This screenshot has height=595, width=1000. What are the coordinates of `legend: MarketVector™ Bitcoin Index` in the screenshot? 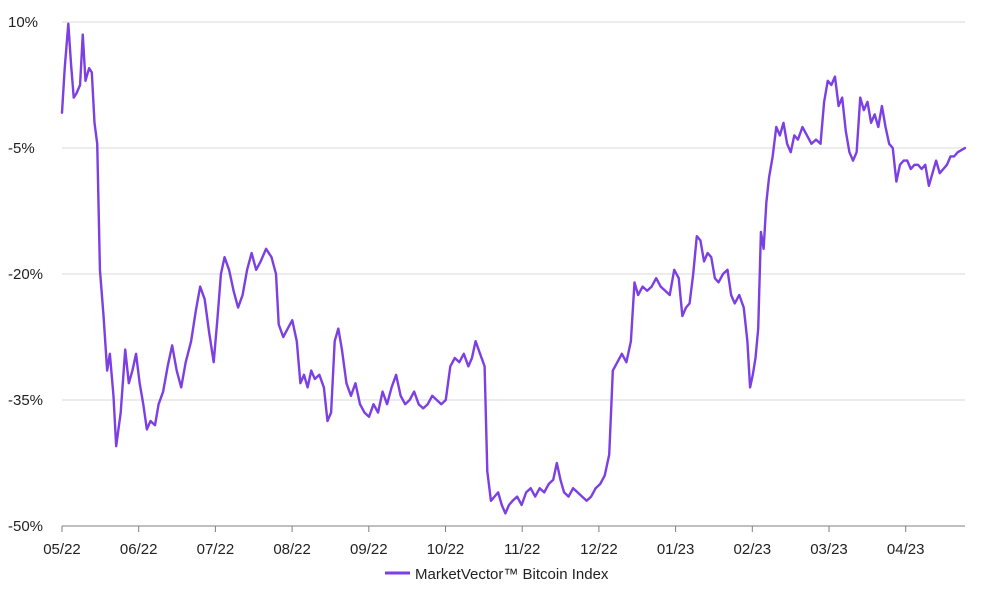 It's located at (497, 574).